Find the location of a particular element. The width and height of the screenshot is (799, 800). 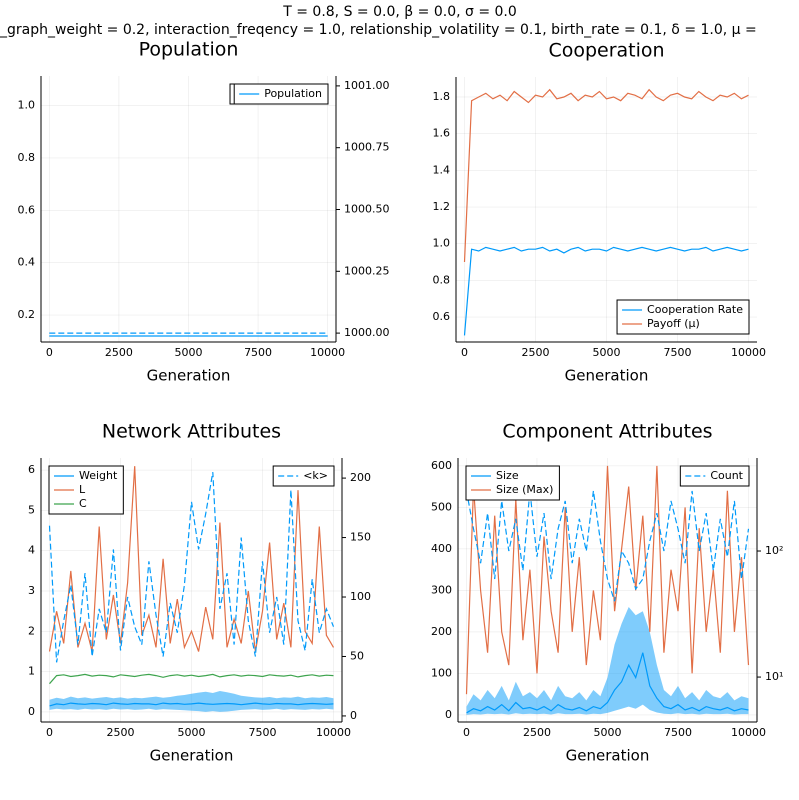

legend-label: Size is located at coordinates (507, 475).